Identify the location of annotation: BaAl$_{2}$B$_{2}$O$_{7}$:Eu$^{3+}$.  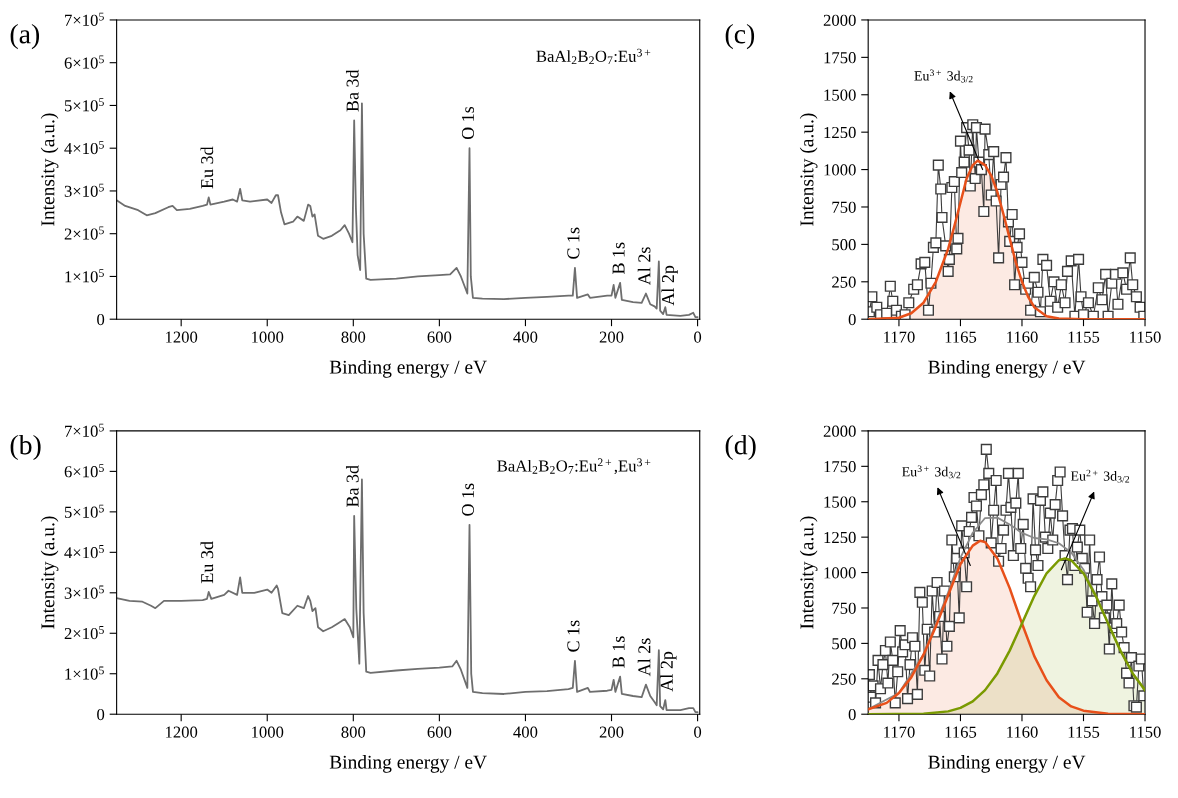
(593, 56).